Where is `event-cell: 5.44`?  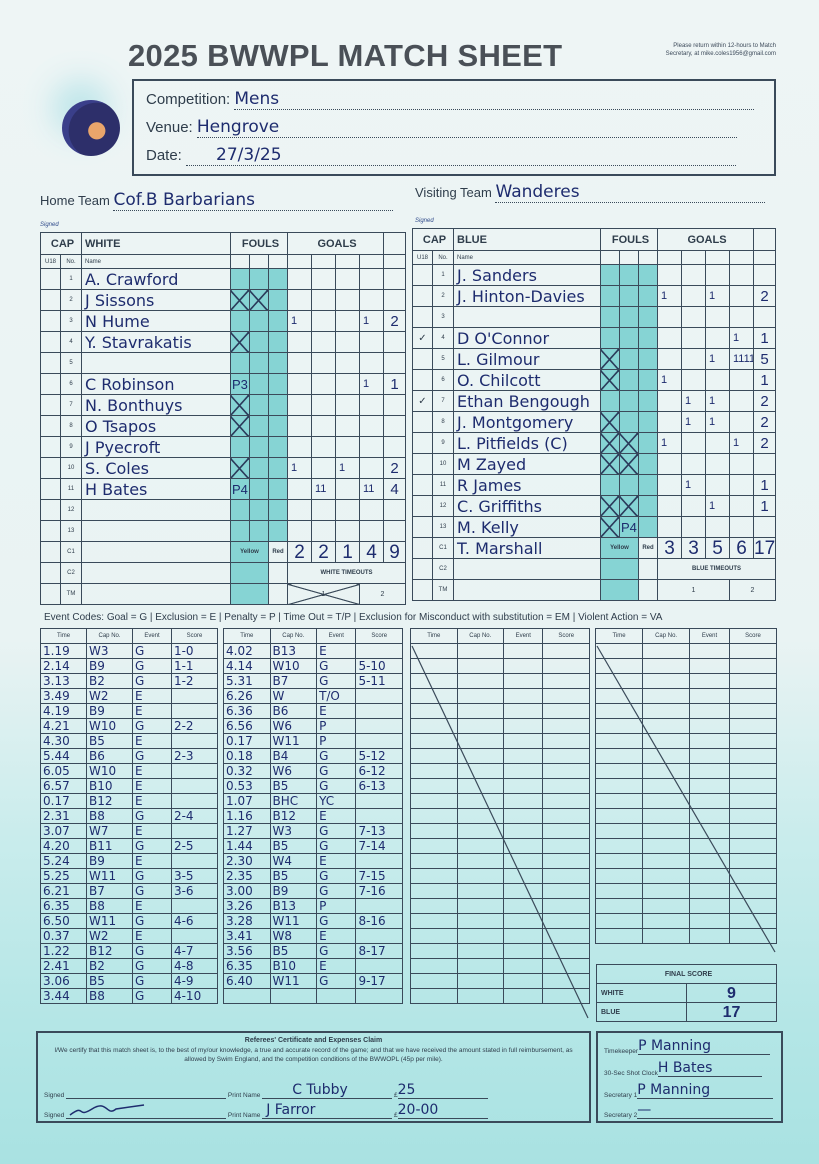 event-cell: 5.44 is located at coordinates (63, 756).